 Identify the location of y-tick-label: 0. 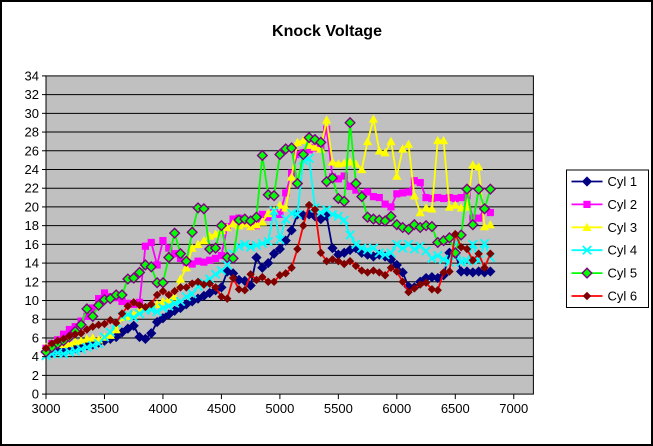
(35, 394).